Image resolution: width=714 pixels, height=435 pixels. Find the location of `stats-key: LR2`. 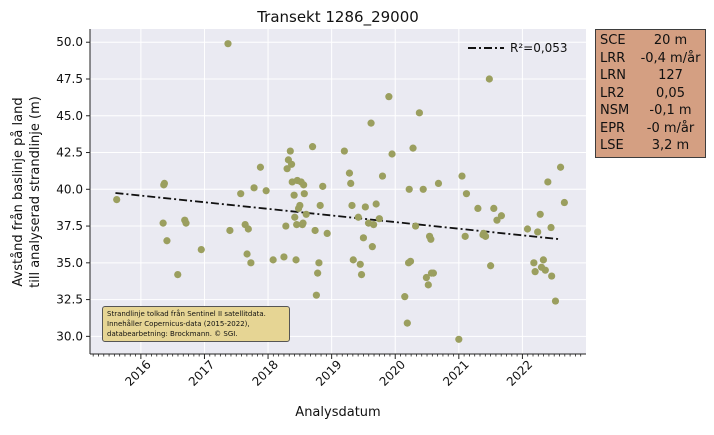

stats-key: LR2 is located at coordinates (612, 93).